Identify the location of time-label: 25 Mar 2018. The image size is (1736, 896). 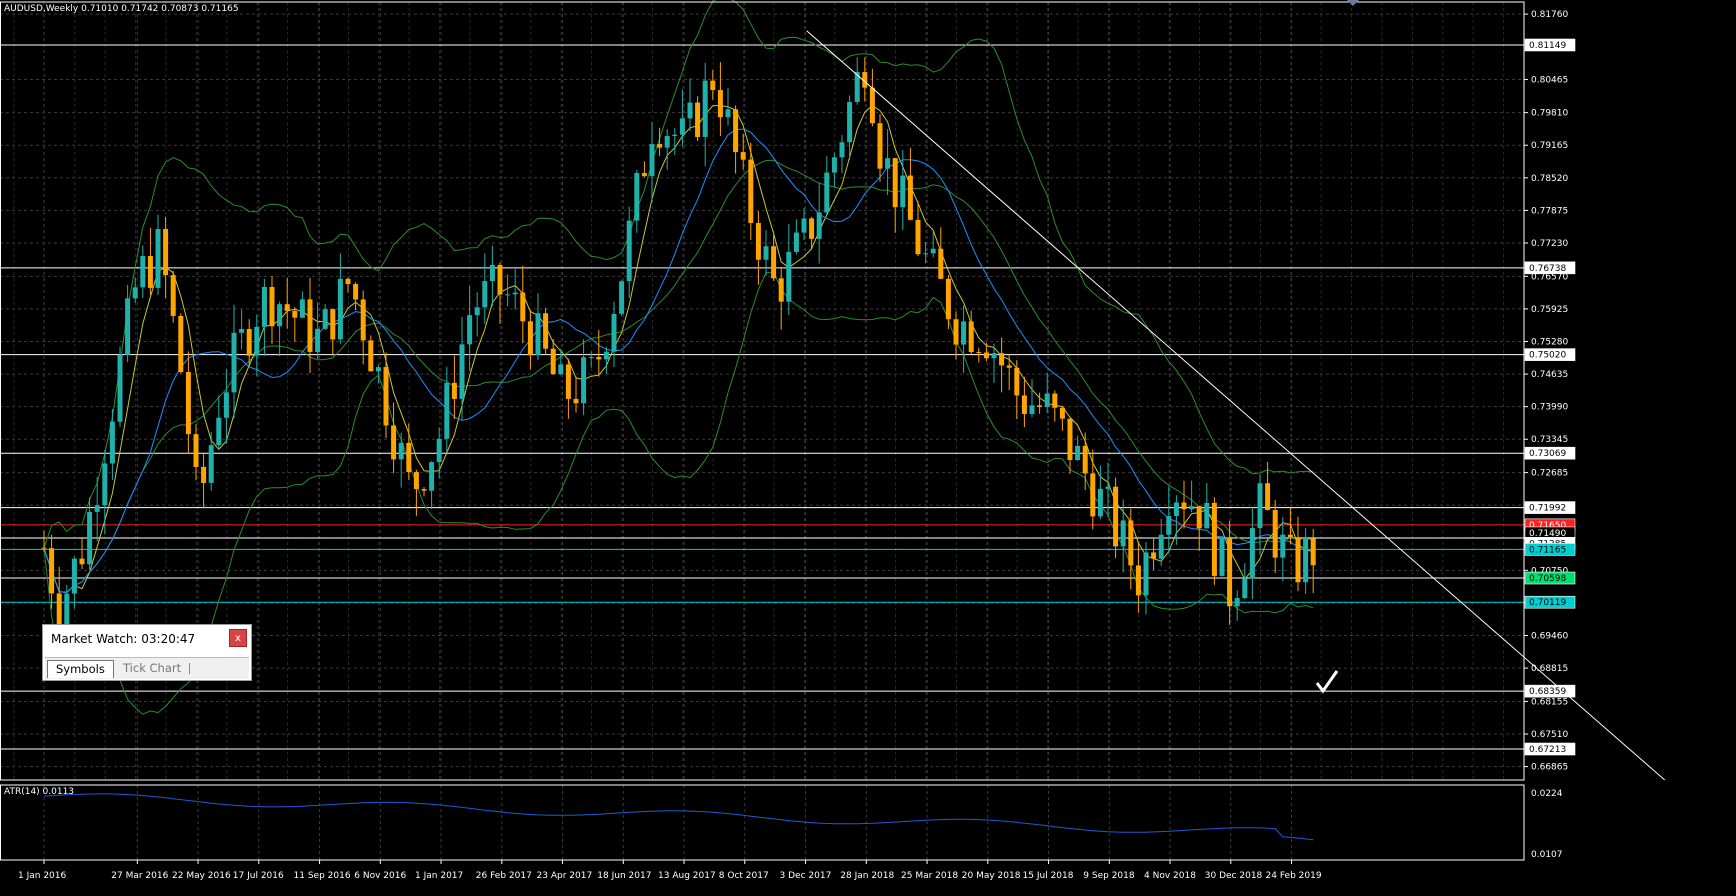
(929, 876).